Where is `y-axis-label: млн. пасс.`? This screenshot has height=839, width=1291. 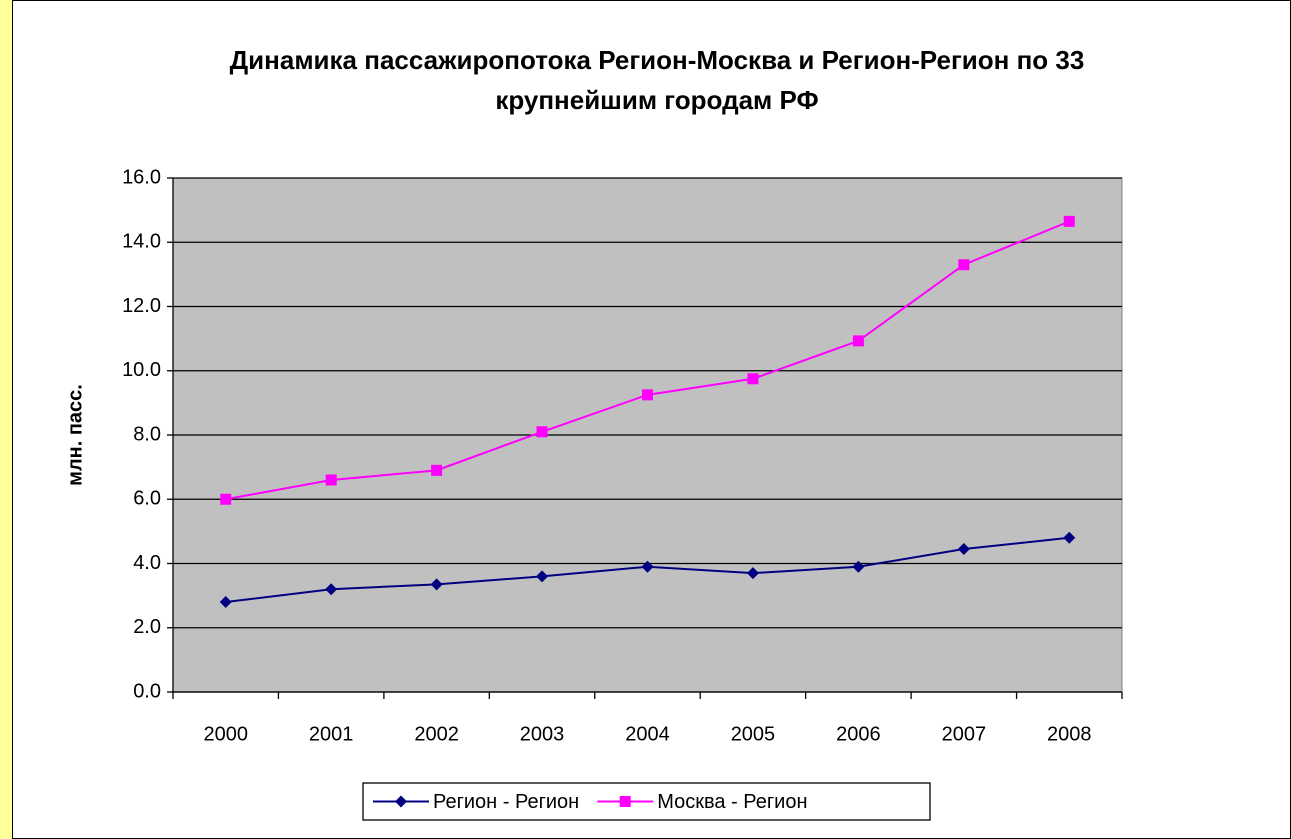
y-axis-label: млн. пасс. is located at coordinates (75, 435).